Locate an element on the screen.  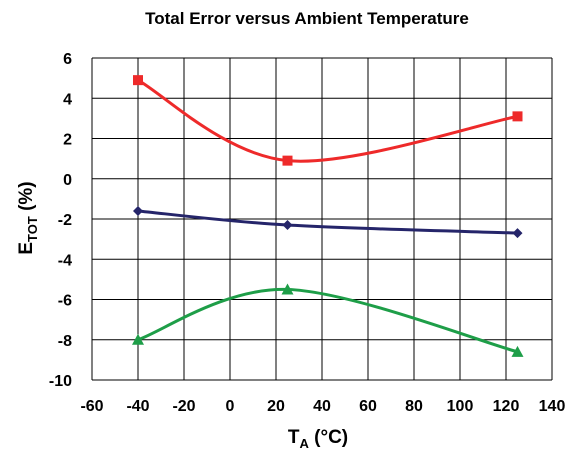
y-tick-label: -4 is located at coordinates (65, 260).